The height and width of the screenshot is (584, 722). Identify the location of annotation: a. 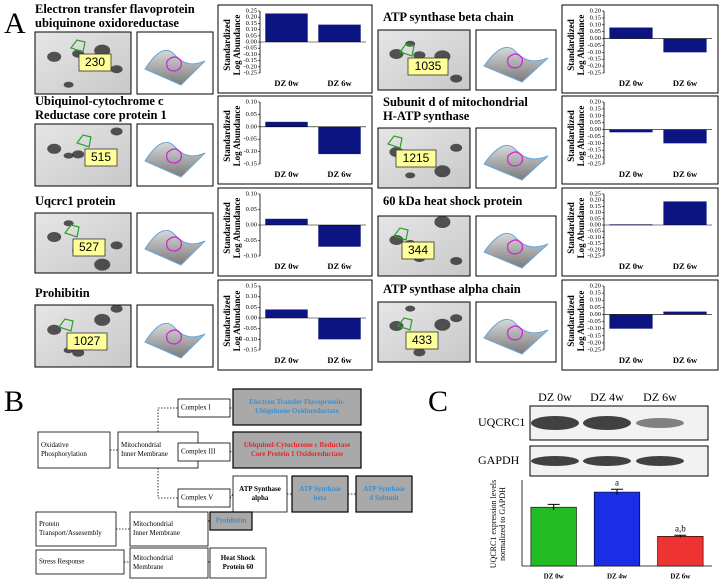
(617, 482).